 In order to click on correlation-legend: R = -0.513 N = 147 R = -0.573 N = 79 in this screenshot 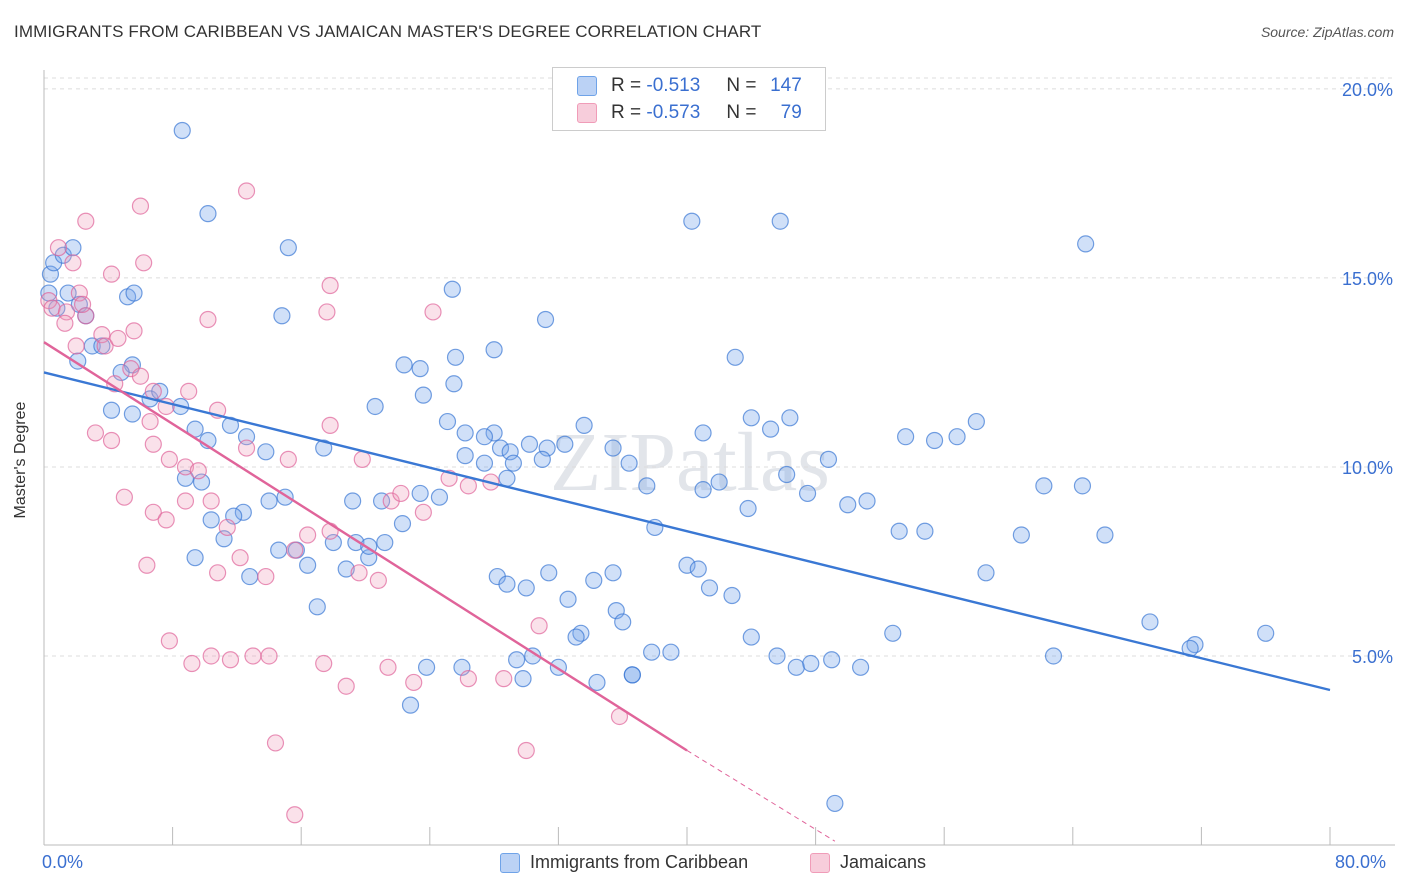, I will do `click(689, 99)`.